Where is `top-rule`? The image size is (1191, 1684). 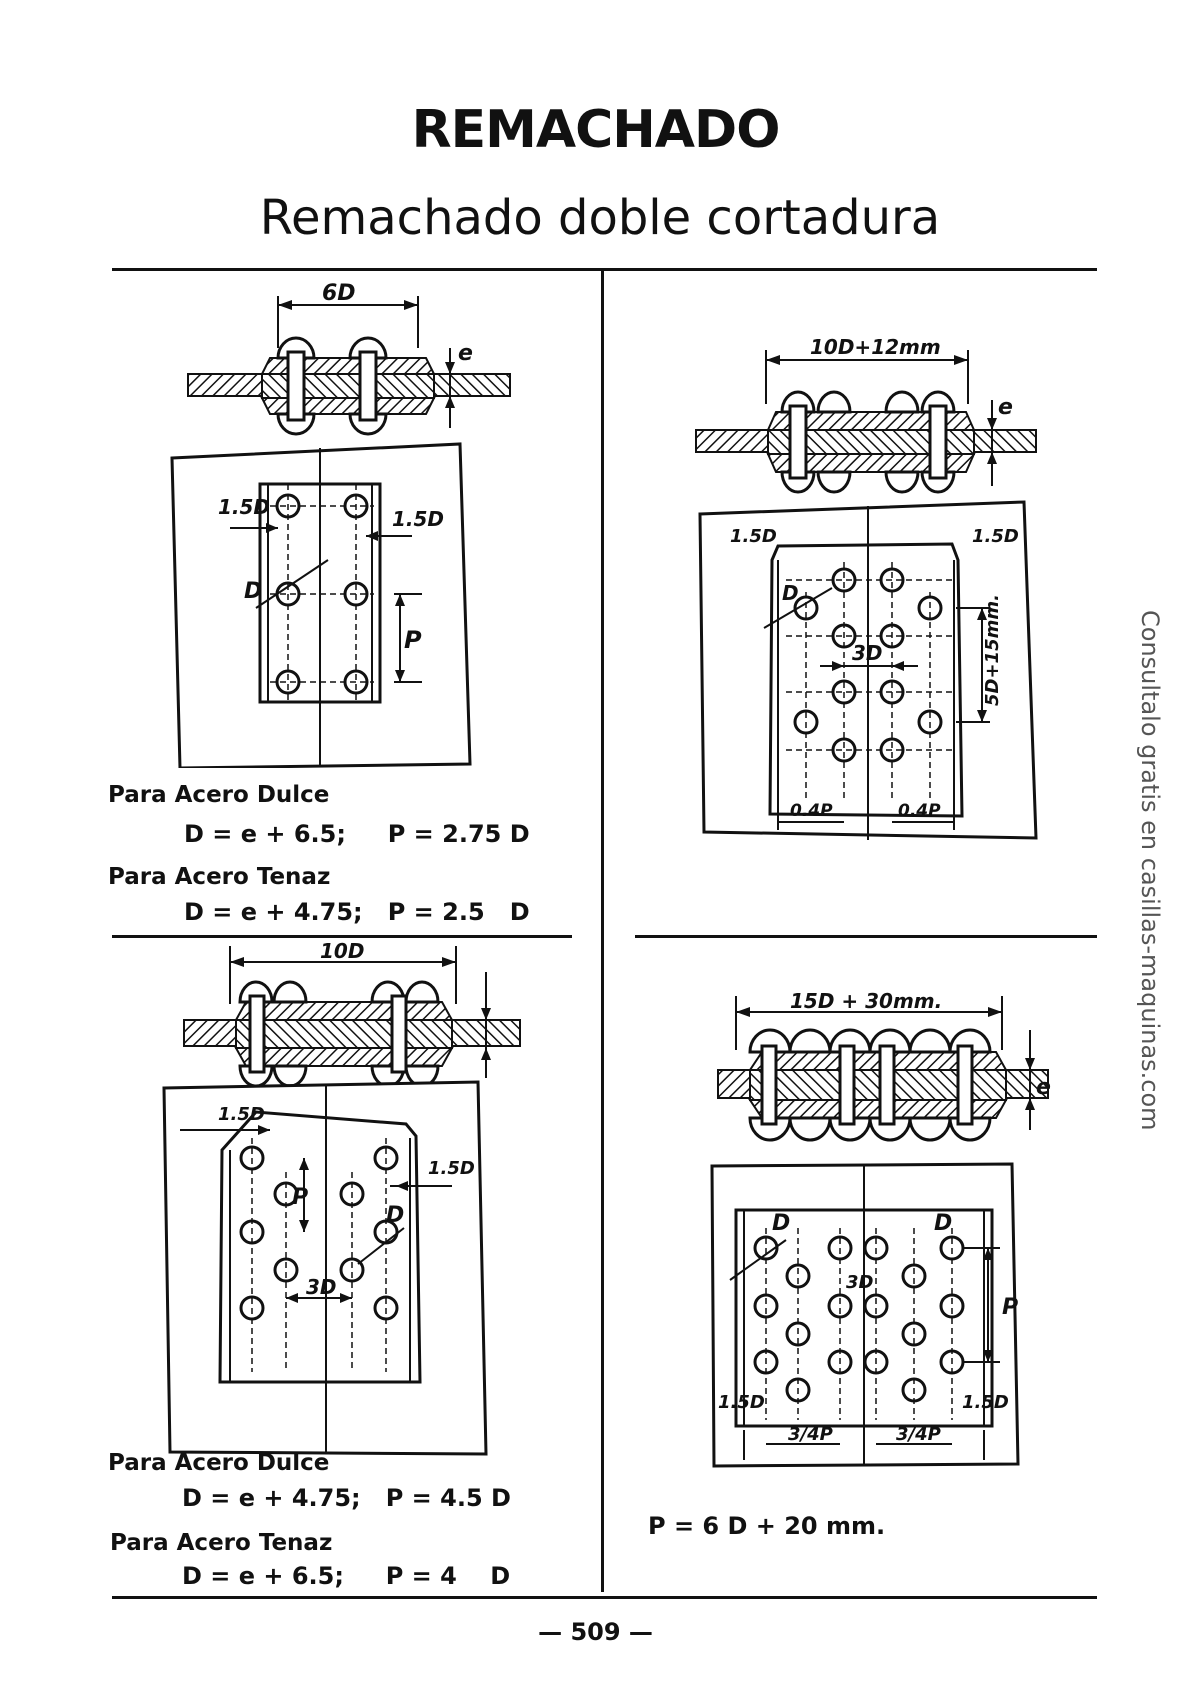
top-rule is located at coordinates (604, 269).